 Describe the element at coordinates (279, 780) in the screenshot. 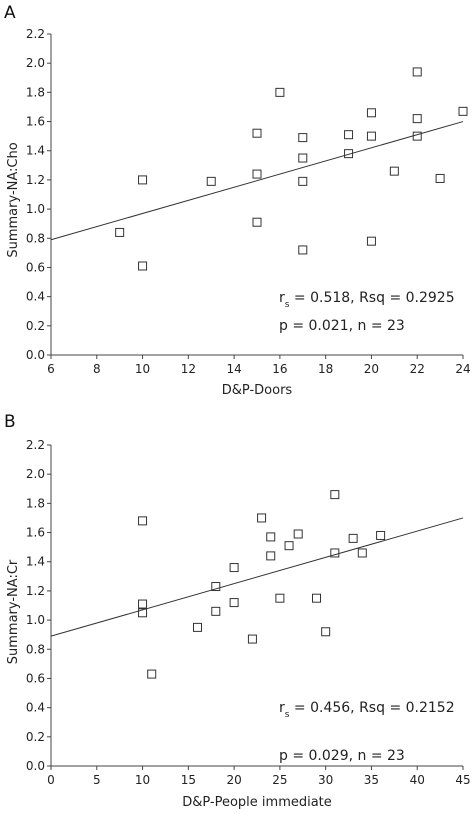

I see `x-tick-label: 25` at that location.